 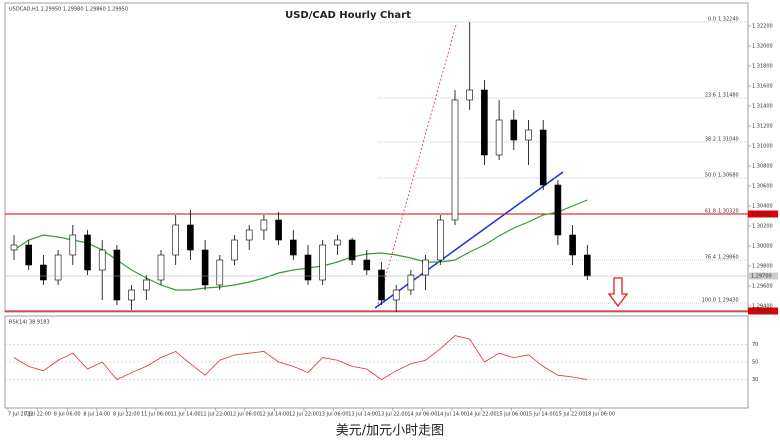 What do you see at coordinates (20, 415) in the screenshot?
I see `x-tick-label: 7 Jul 2022` at bounding box center [20, 415].